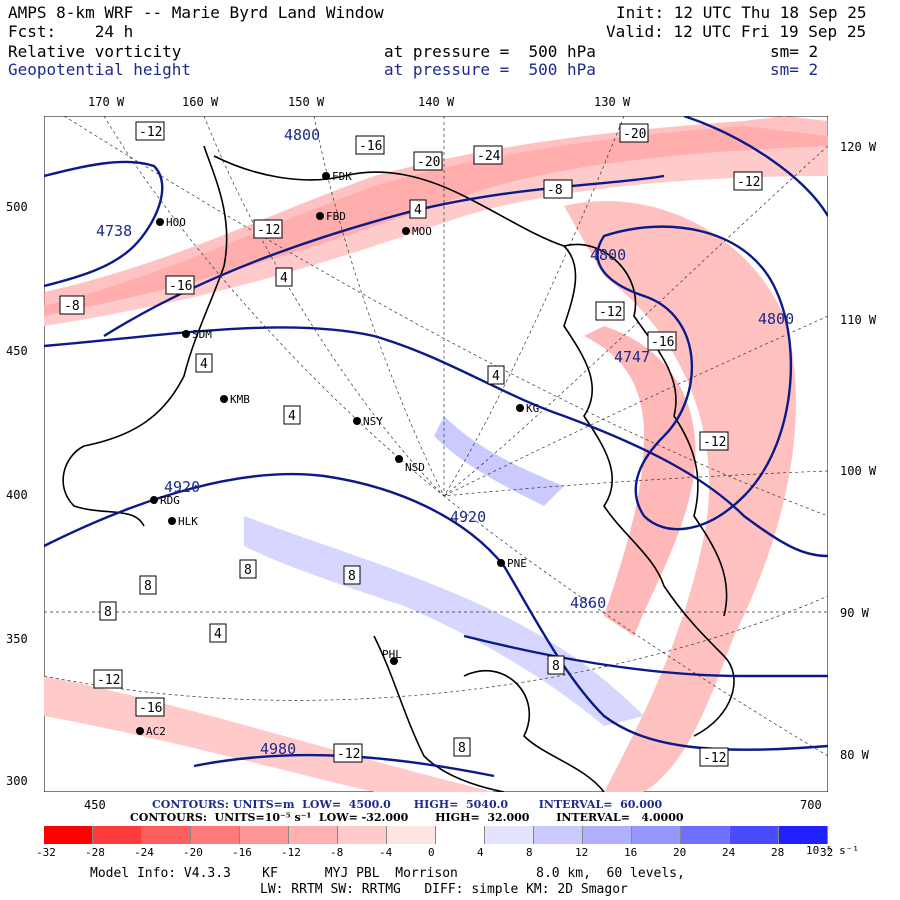  I want to click on station-dot-hlk, so click(172, 521).